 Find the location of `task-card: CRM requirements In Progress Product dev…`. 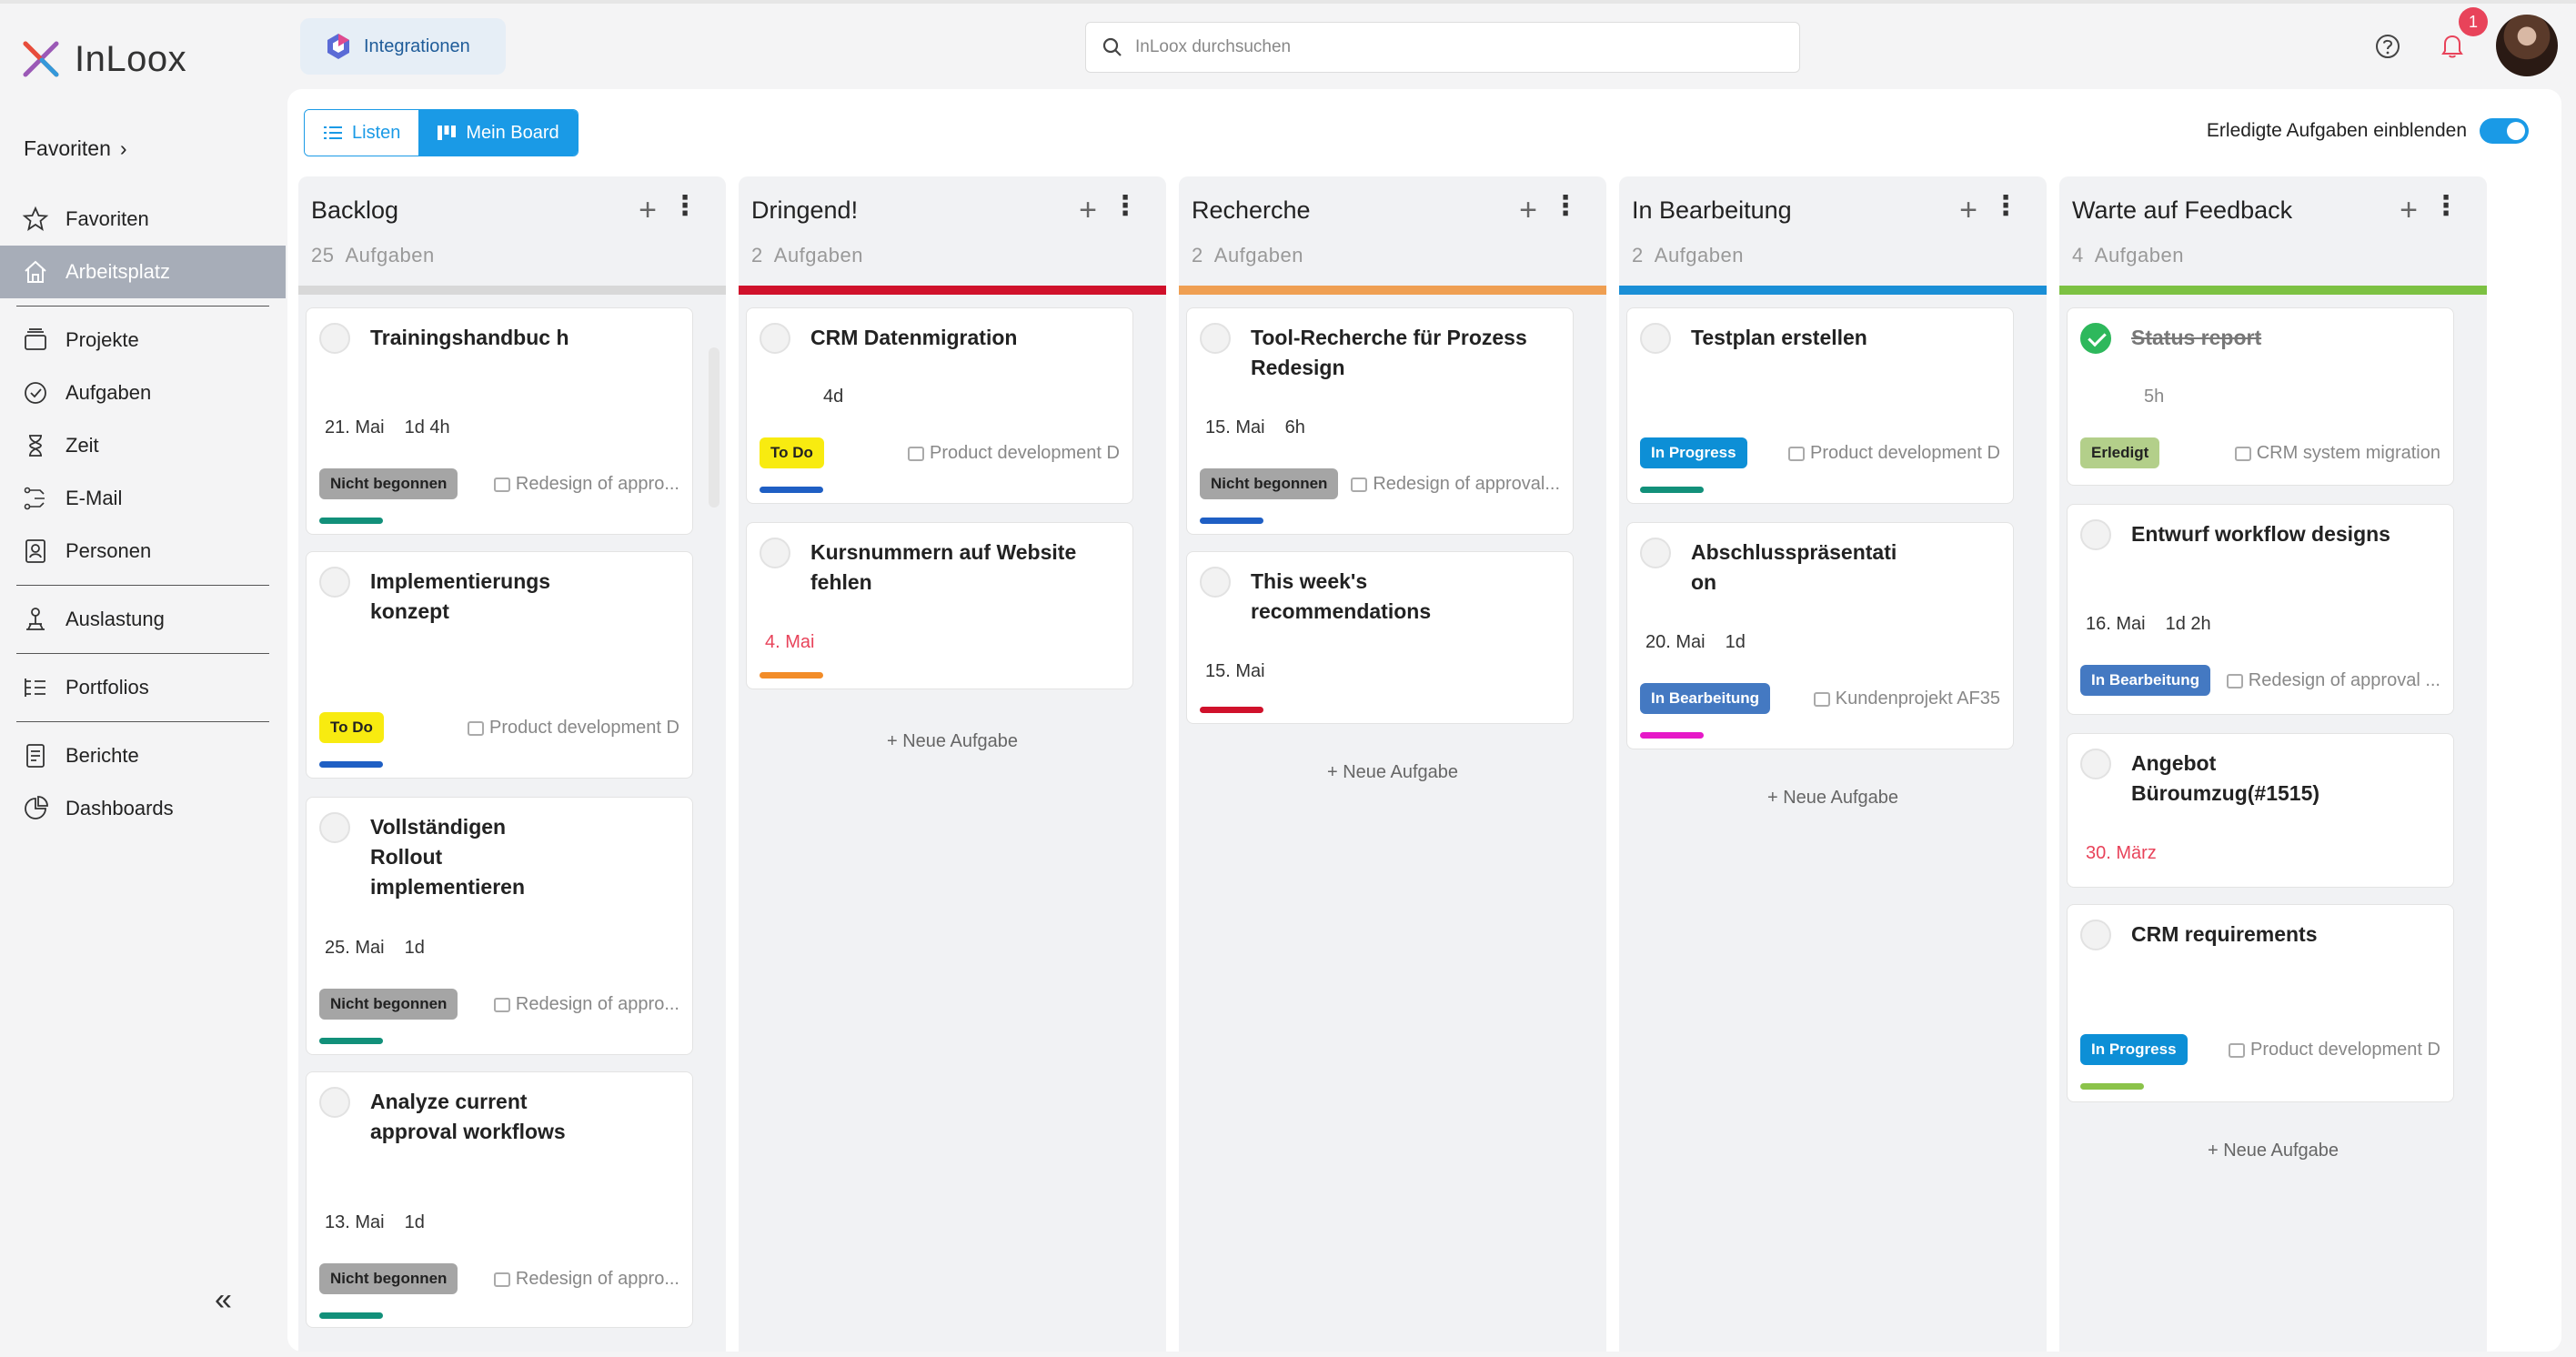

task-card: CRM requirements In Progress Product dev… is located at coordinates (2260, 1003).